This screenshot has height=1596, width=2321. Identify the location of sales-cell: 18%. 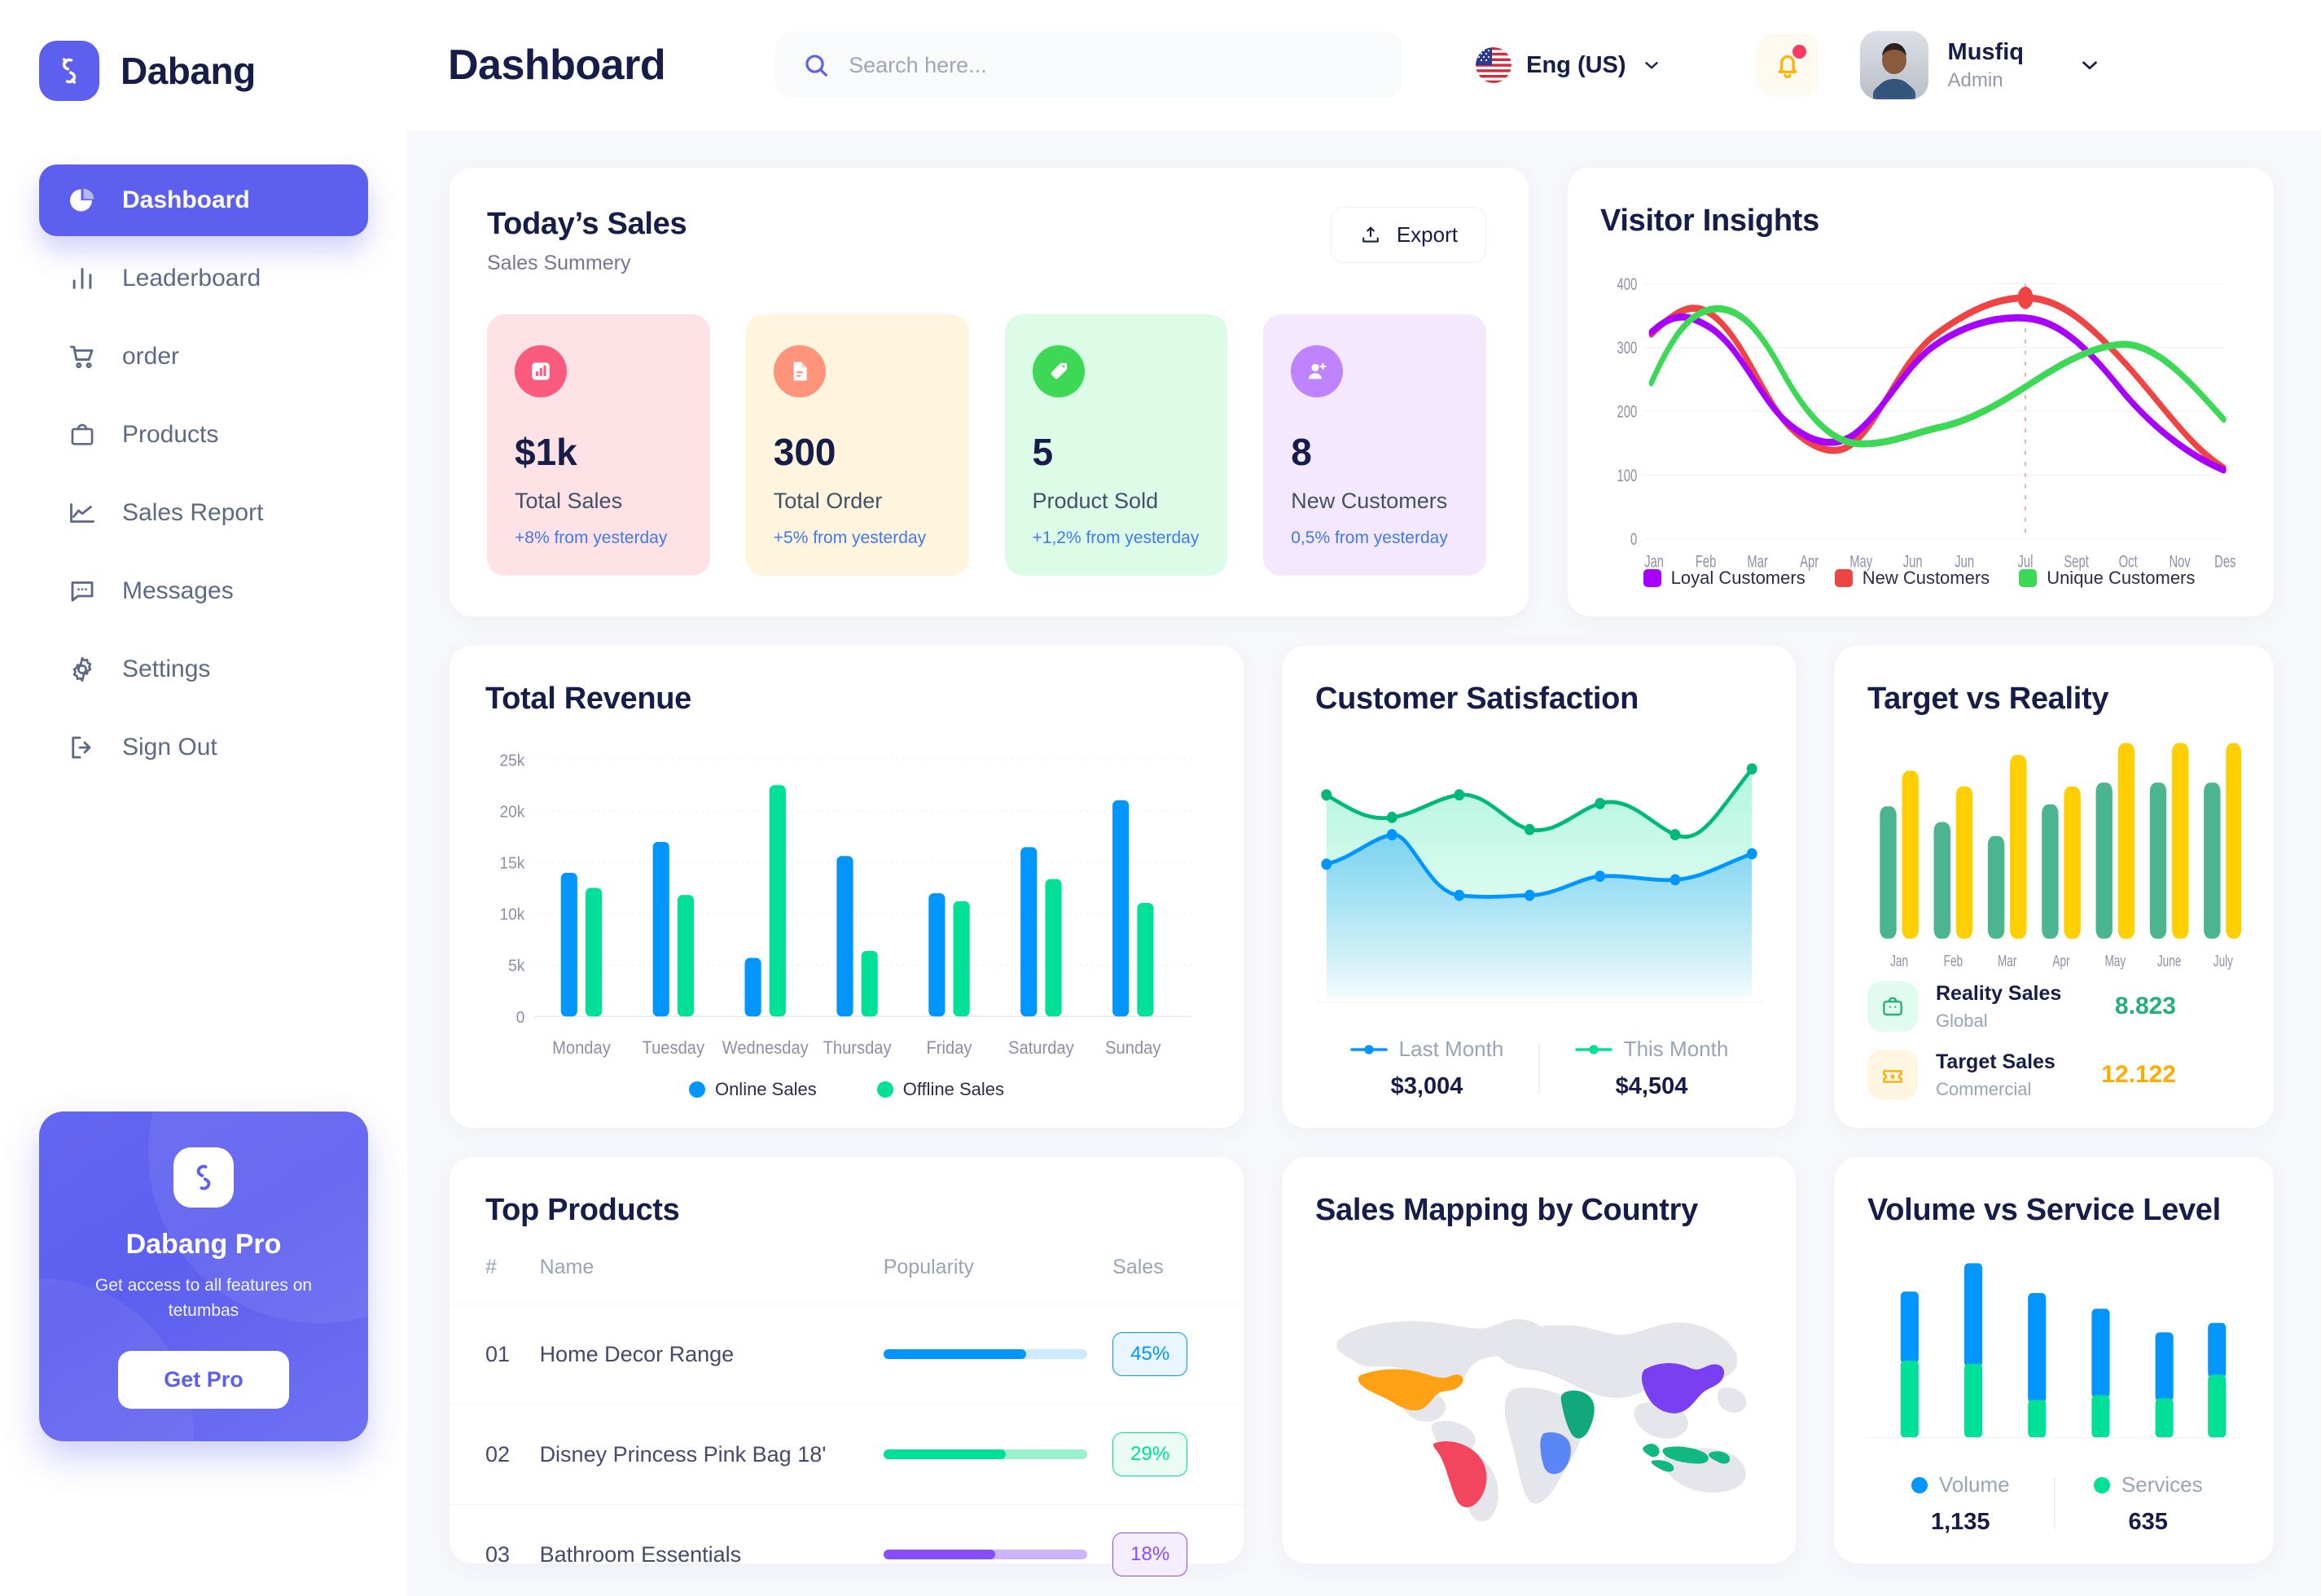
(1178, 1550).